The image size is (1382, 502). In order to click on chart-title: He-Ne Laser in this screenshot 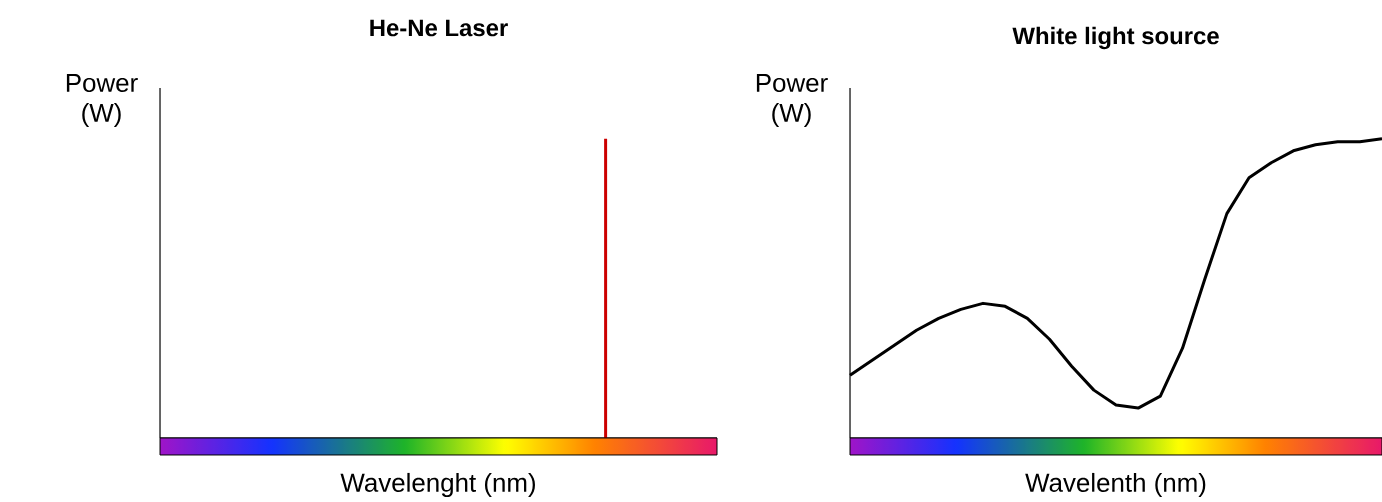, I will do `click(439, 28)`.